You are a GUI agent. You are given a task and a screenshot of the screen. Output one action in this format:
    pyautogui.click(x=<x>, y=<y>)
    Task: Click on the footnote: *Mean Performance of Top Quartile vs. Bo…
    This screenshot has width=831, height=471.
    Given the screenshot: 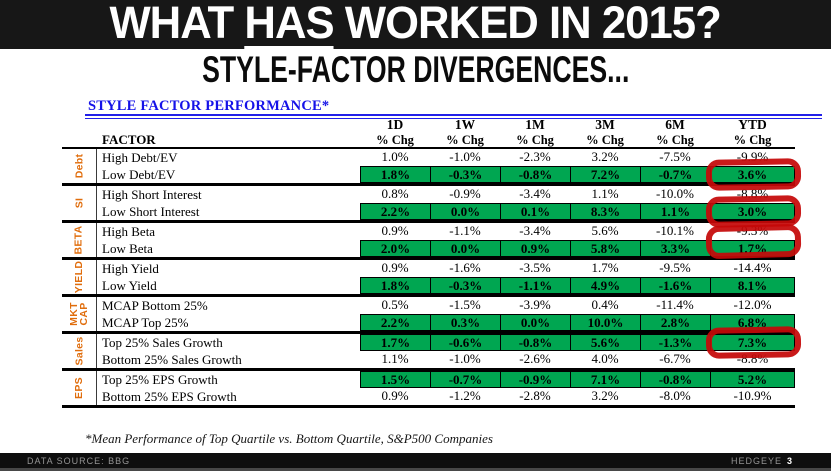 What is the action you would take?
    pyautogui.click(x=289, y=438)
    